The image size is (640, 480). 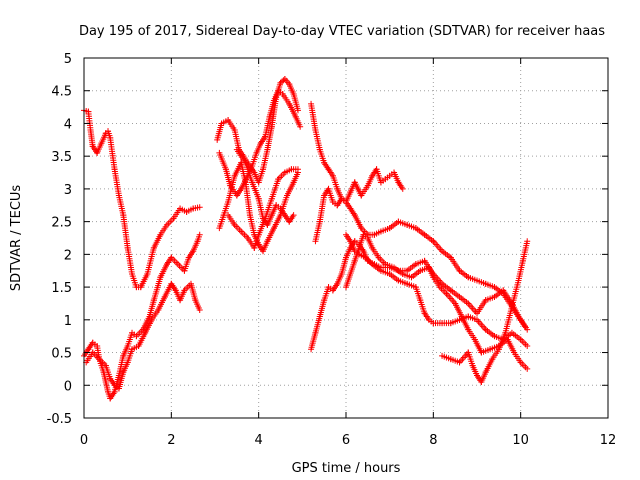 I want to click on series-track-b, so click(x=142, y=316).